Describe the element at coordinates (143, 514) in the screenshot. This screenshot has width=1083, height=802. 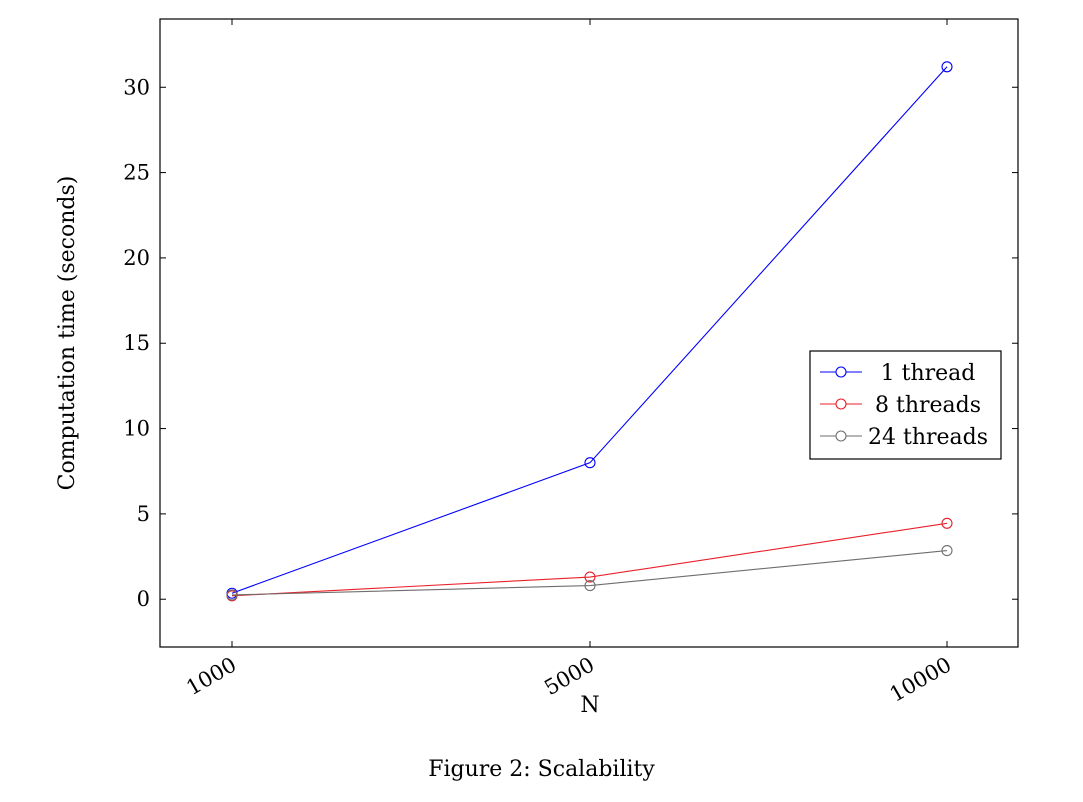
I see `y-tick-label: 5` at that location.